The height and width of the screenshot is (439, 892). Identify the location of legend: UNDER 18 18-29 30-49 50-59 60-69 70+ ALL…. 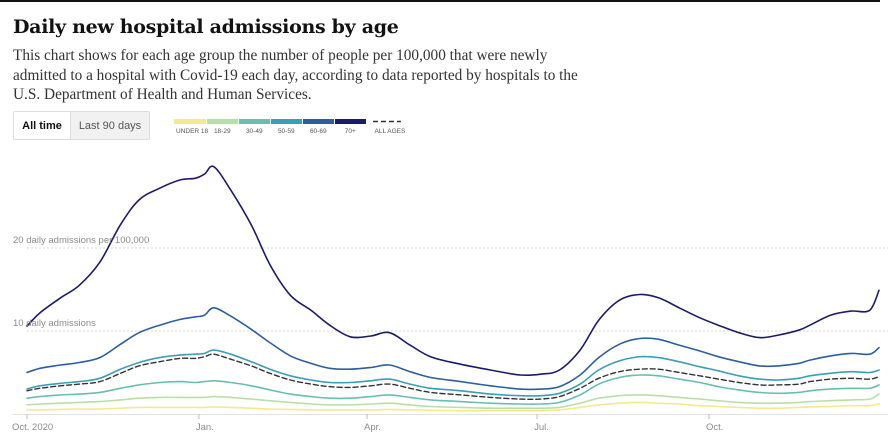
(290, 127).